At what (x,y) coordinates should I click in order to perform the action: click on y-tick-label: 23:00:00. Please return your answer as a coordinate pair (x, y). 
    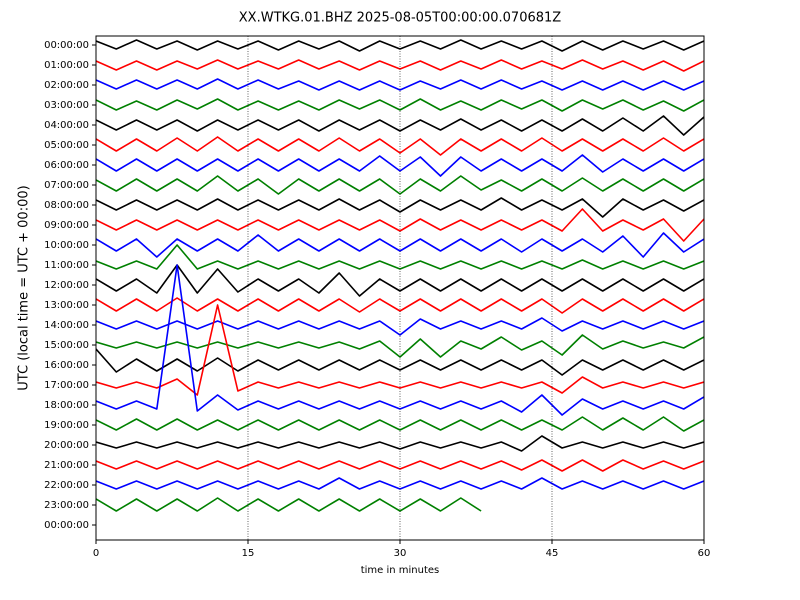
    Looking at the image, I should click on (66, 505).